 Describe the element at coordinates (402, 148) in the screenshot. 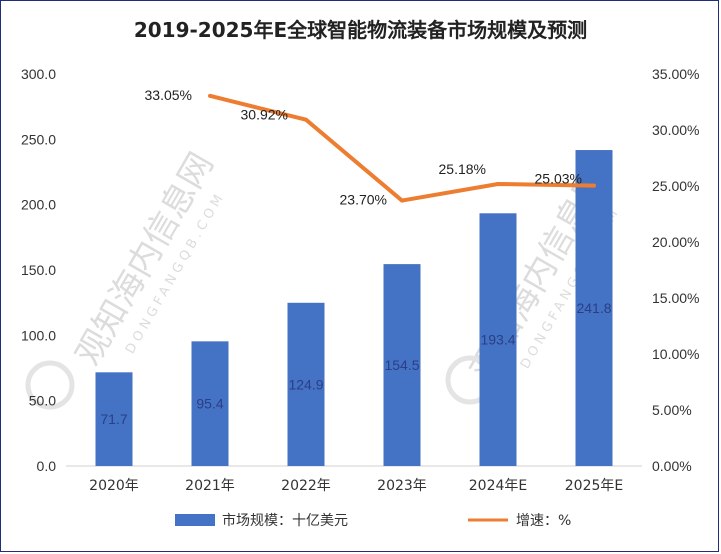

I see `line-series` at that location.